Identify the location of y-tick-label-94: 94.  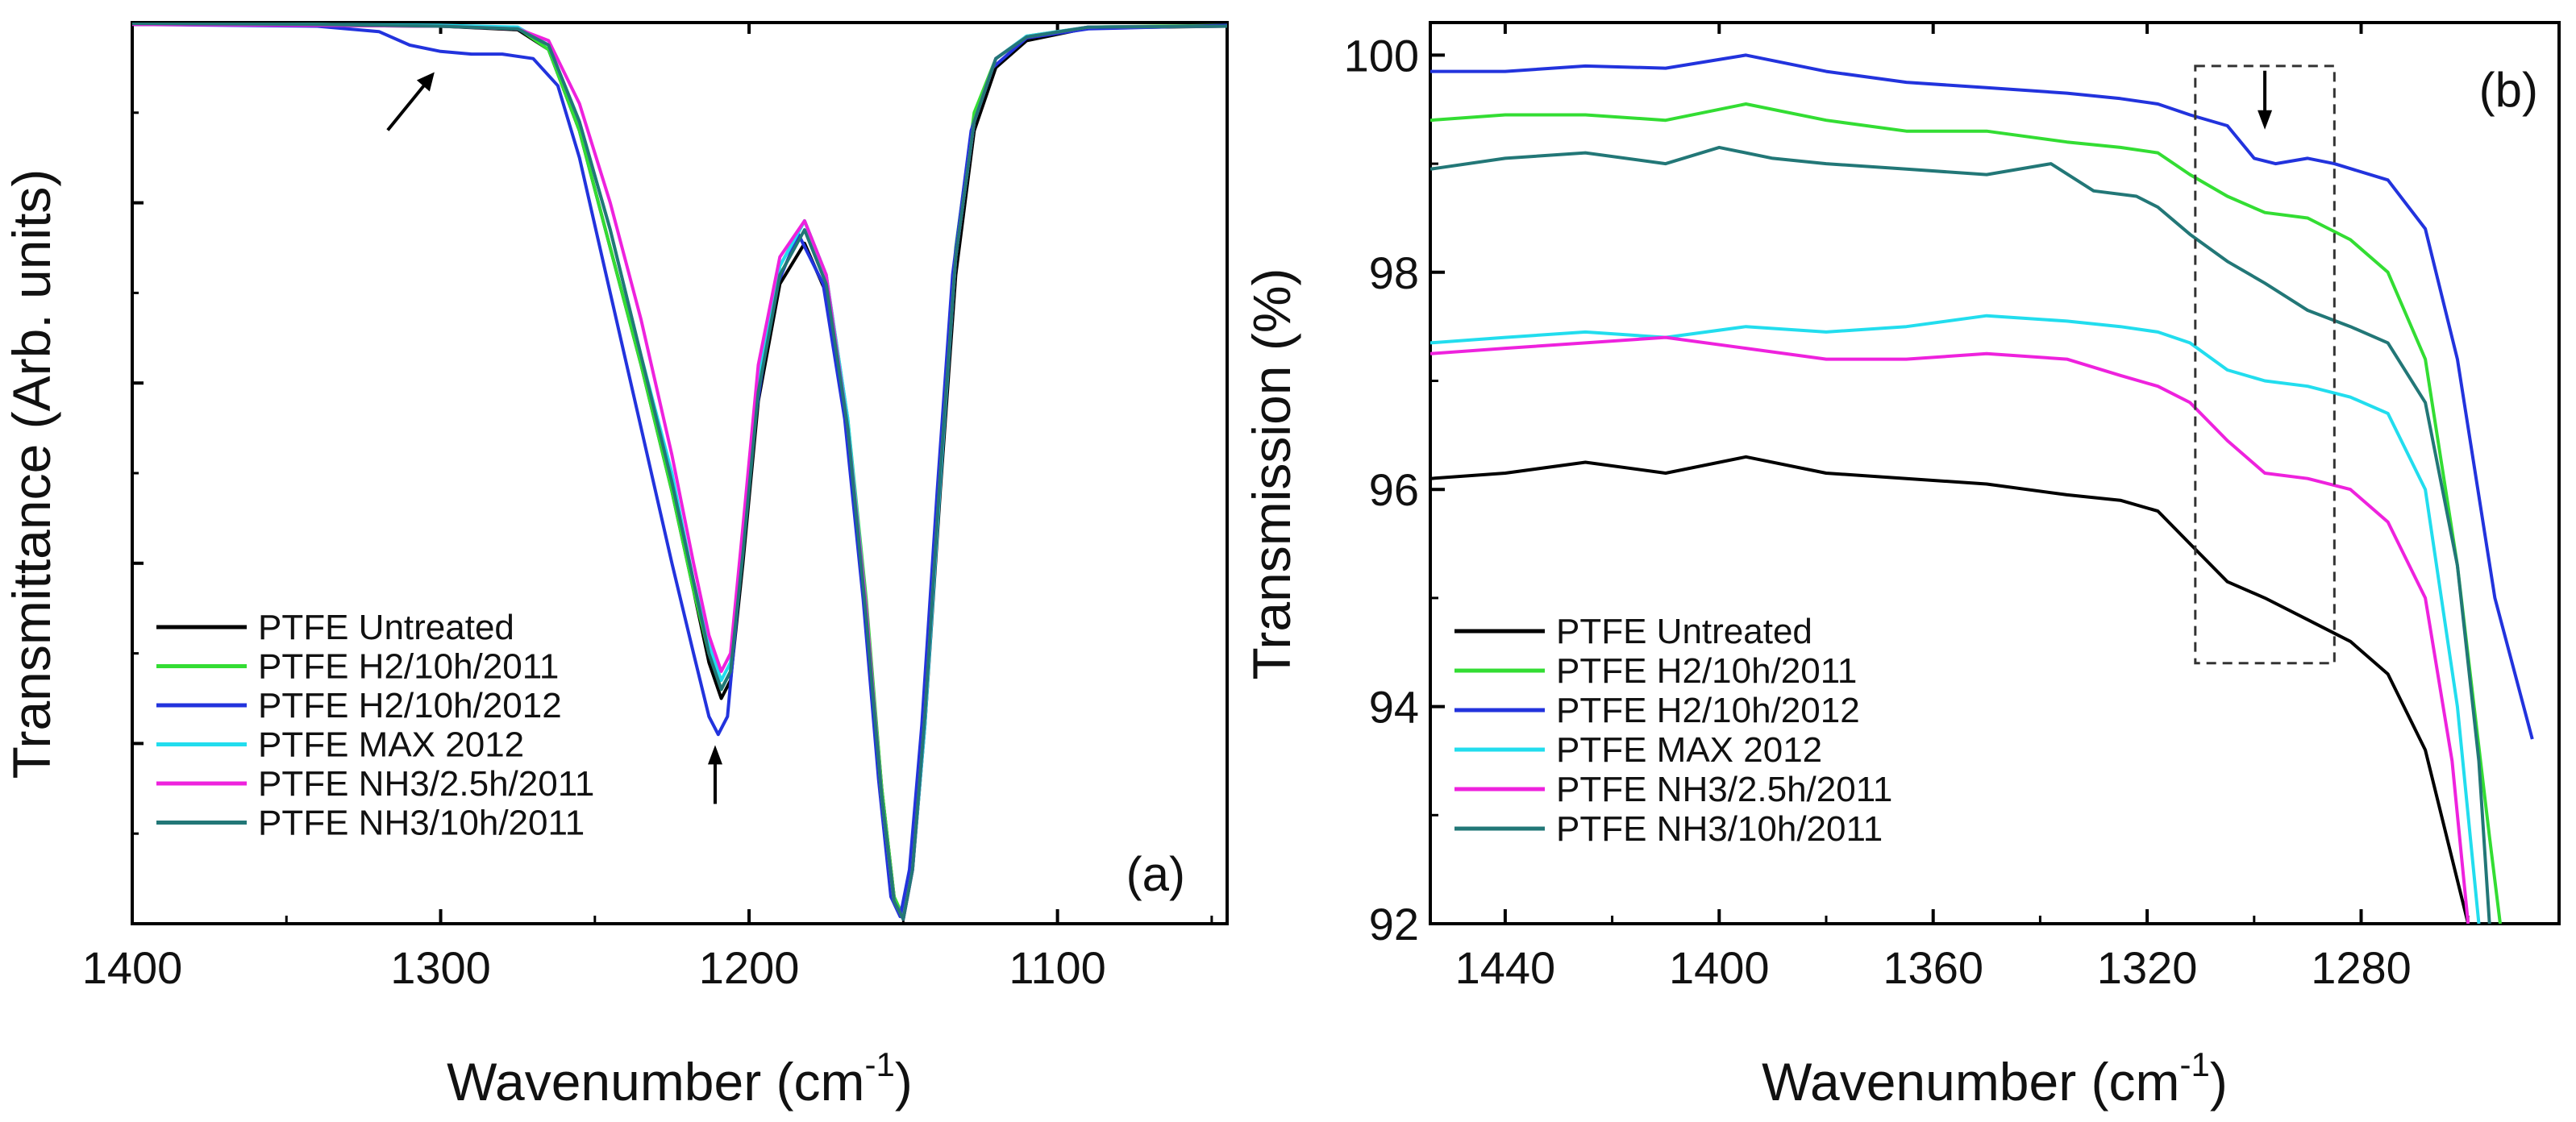
(1394, 707).